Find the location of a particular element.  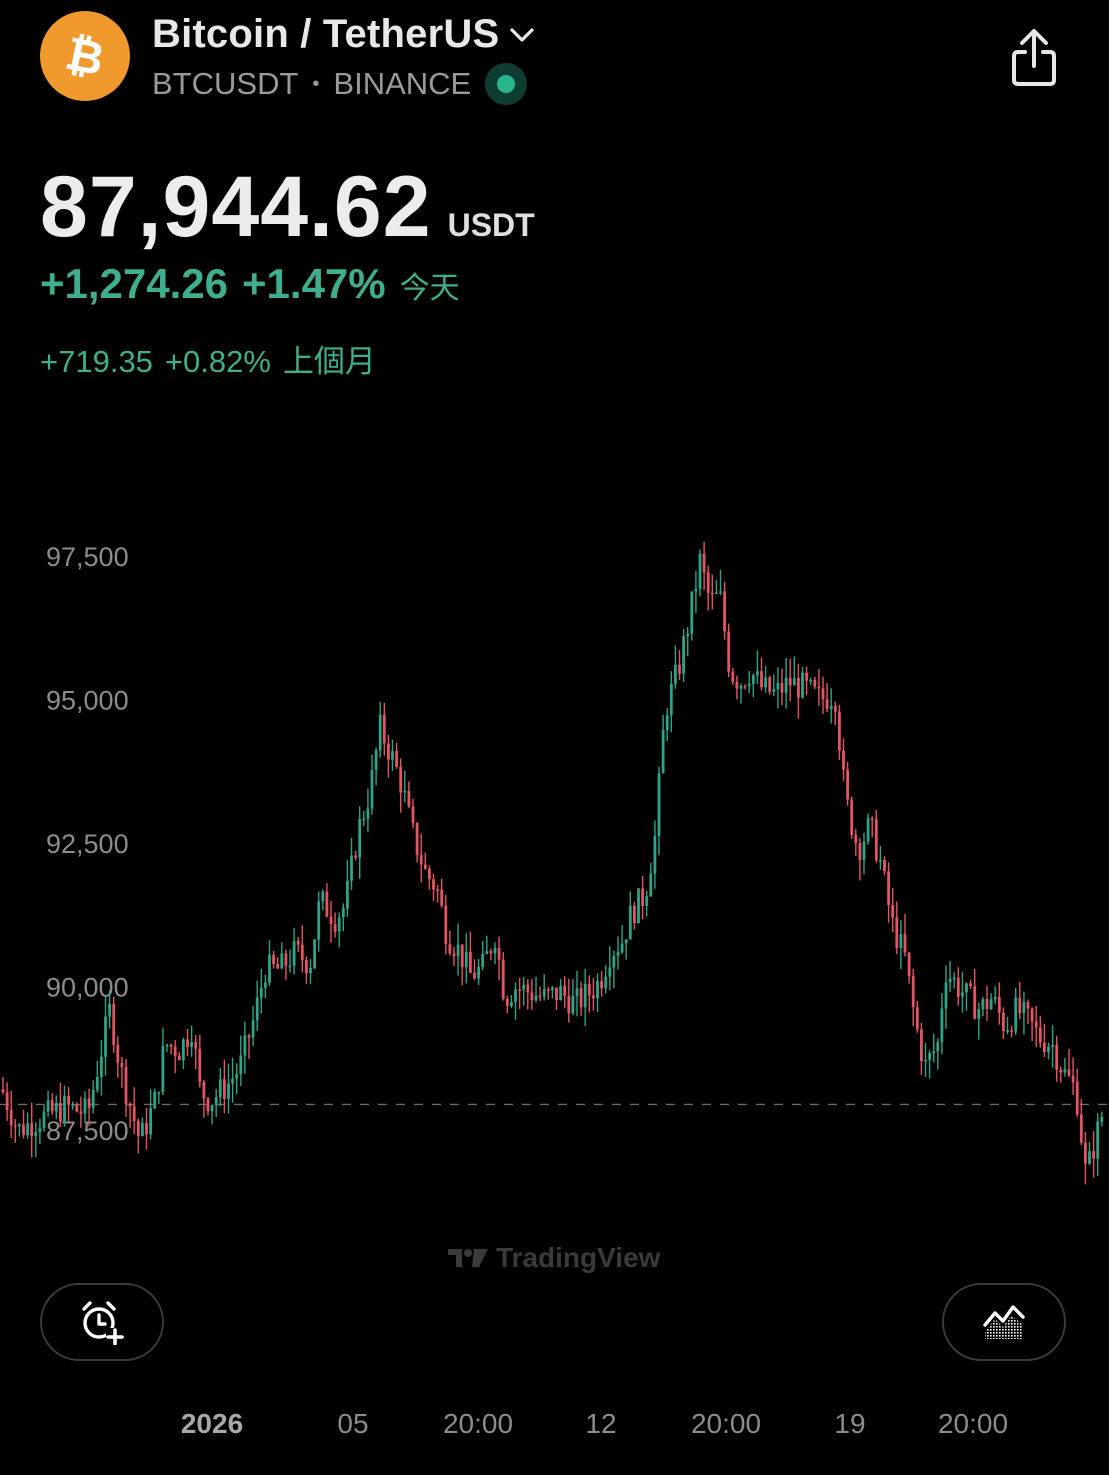

add-alert-button is located at coordinates (102, 1322).